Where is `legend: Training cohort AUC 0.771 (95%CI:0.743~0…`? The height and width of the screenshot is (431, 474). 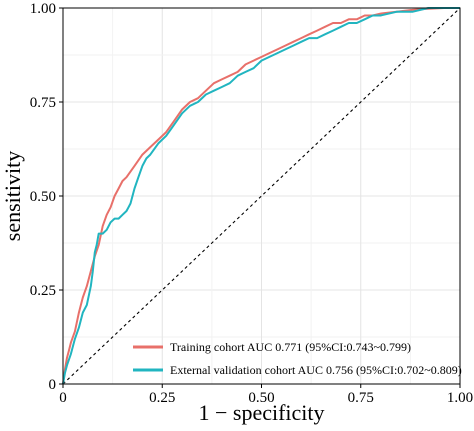
legend: Training cohort AUC 0.771 (95%CI:0.743~0… is located at coordinates (297, 358).